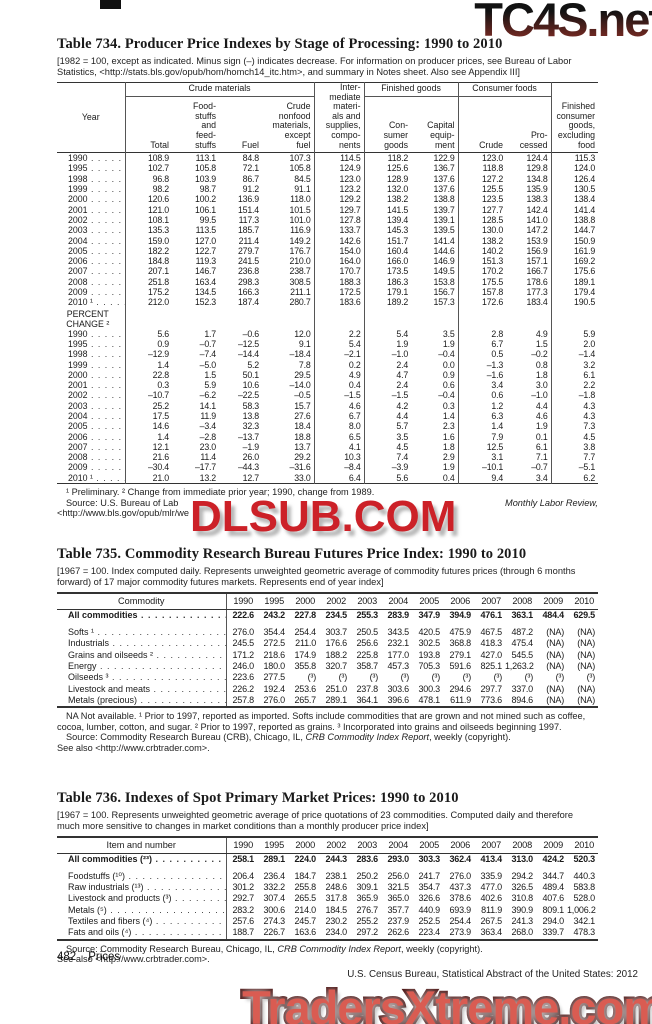 This screenshot has height=1024, width=652. Describe the element at coordinates (505, 89) in the screenshot. I see `col-group-consumer-foods: Consumer foods` at that location.